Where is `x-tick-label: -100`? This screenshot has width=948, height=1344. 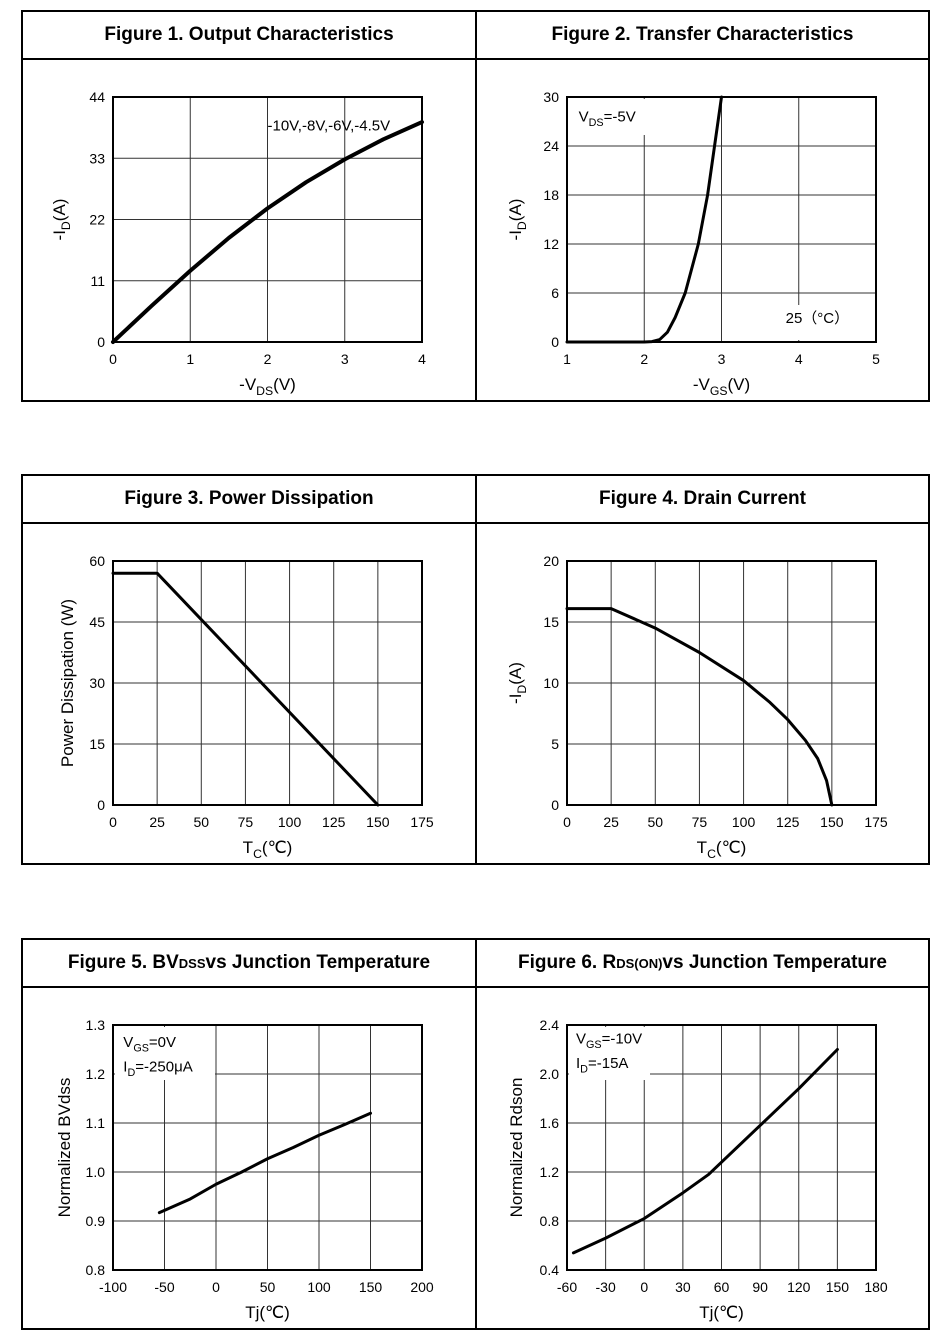 x-tick-label: -100 is located at coordinates (113, 1287).